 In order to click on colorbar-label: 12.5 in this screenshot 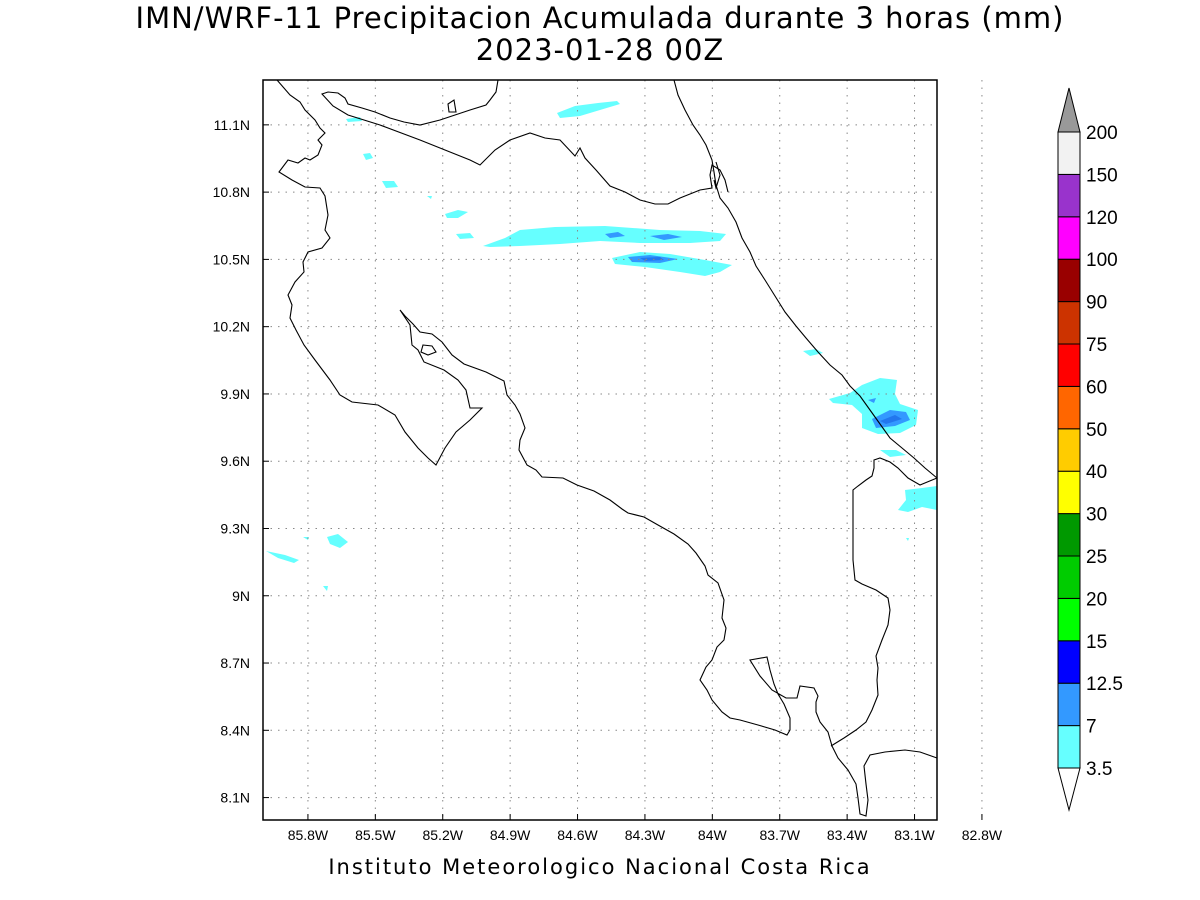, I will do `click(1104, 684)`.